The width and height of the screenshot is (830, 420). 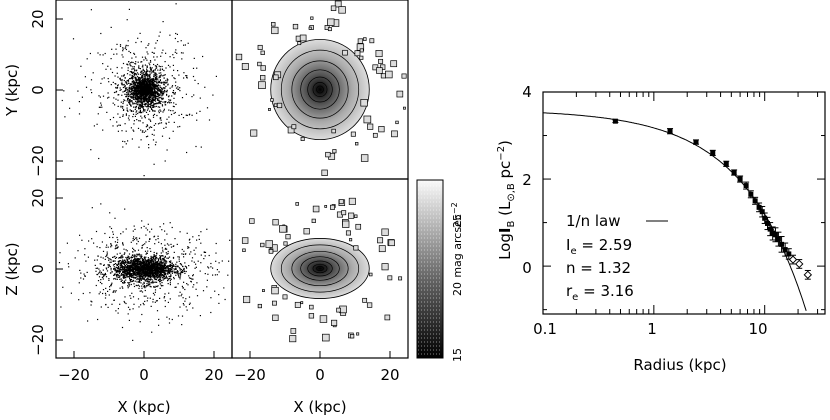 I want to click on top-right-contours, so click(x=321, y=88).